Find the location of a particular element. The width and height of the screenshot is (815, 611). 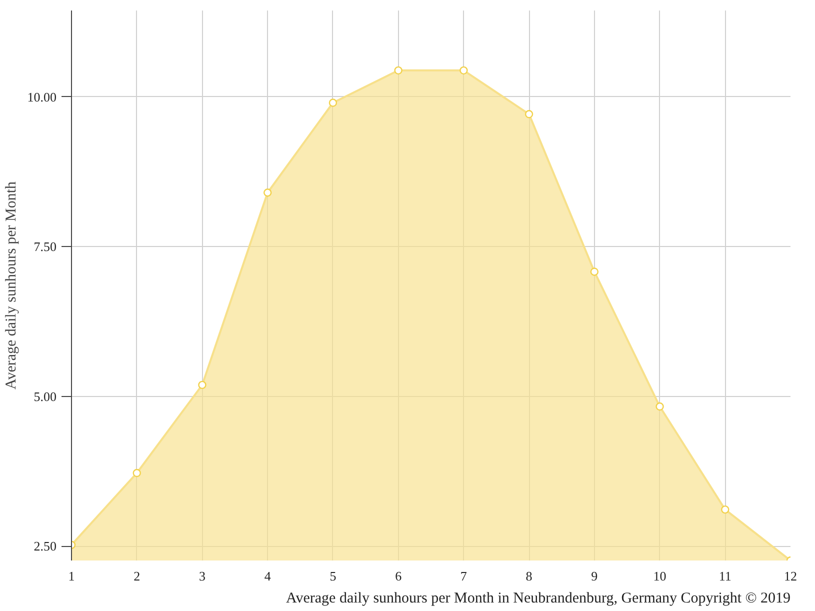

x-tick-label: 4 is located at coordinates (268, 576).